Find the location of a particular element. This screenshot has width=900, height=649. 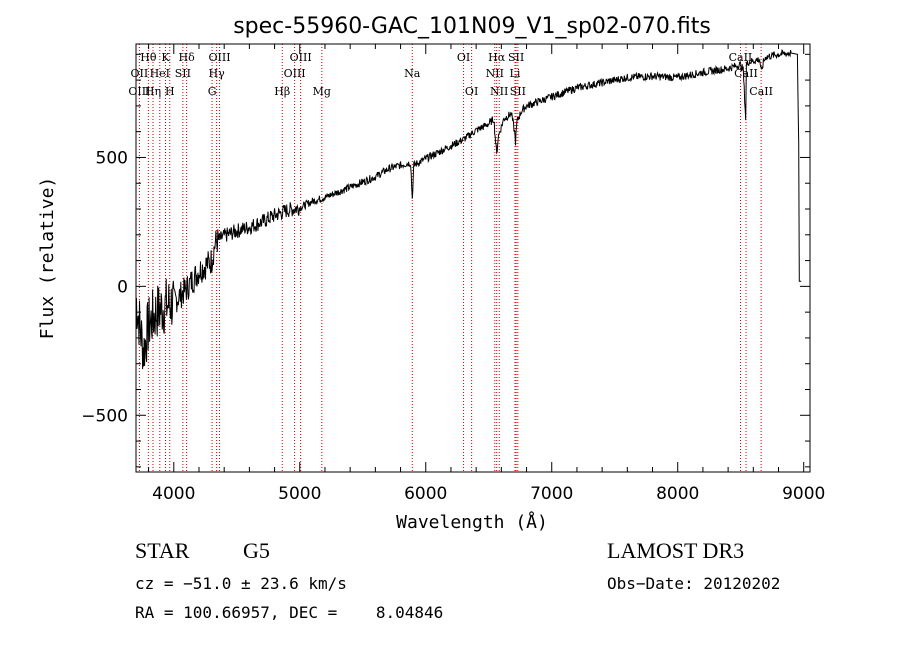

ra-dec-coordinates: RA = 100.66957, DEC = 8.04846 is located at coordinates (289, 612).